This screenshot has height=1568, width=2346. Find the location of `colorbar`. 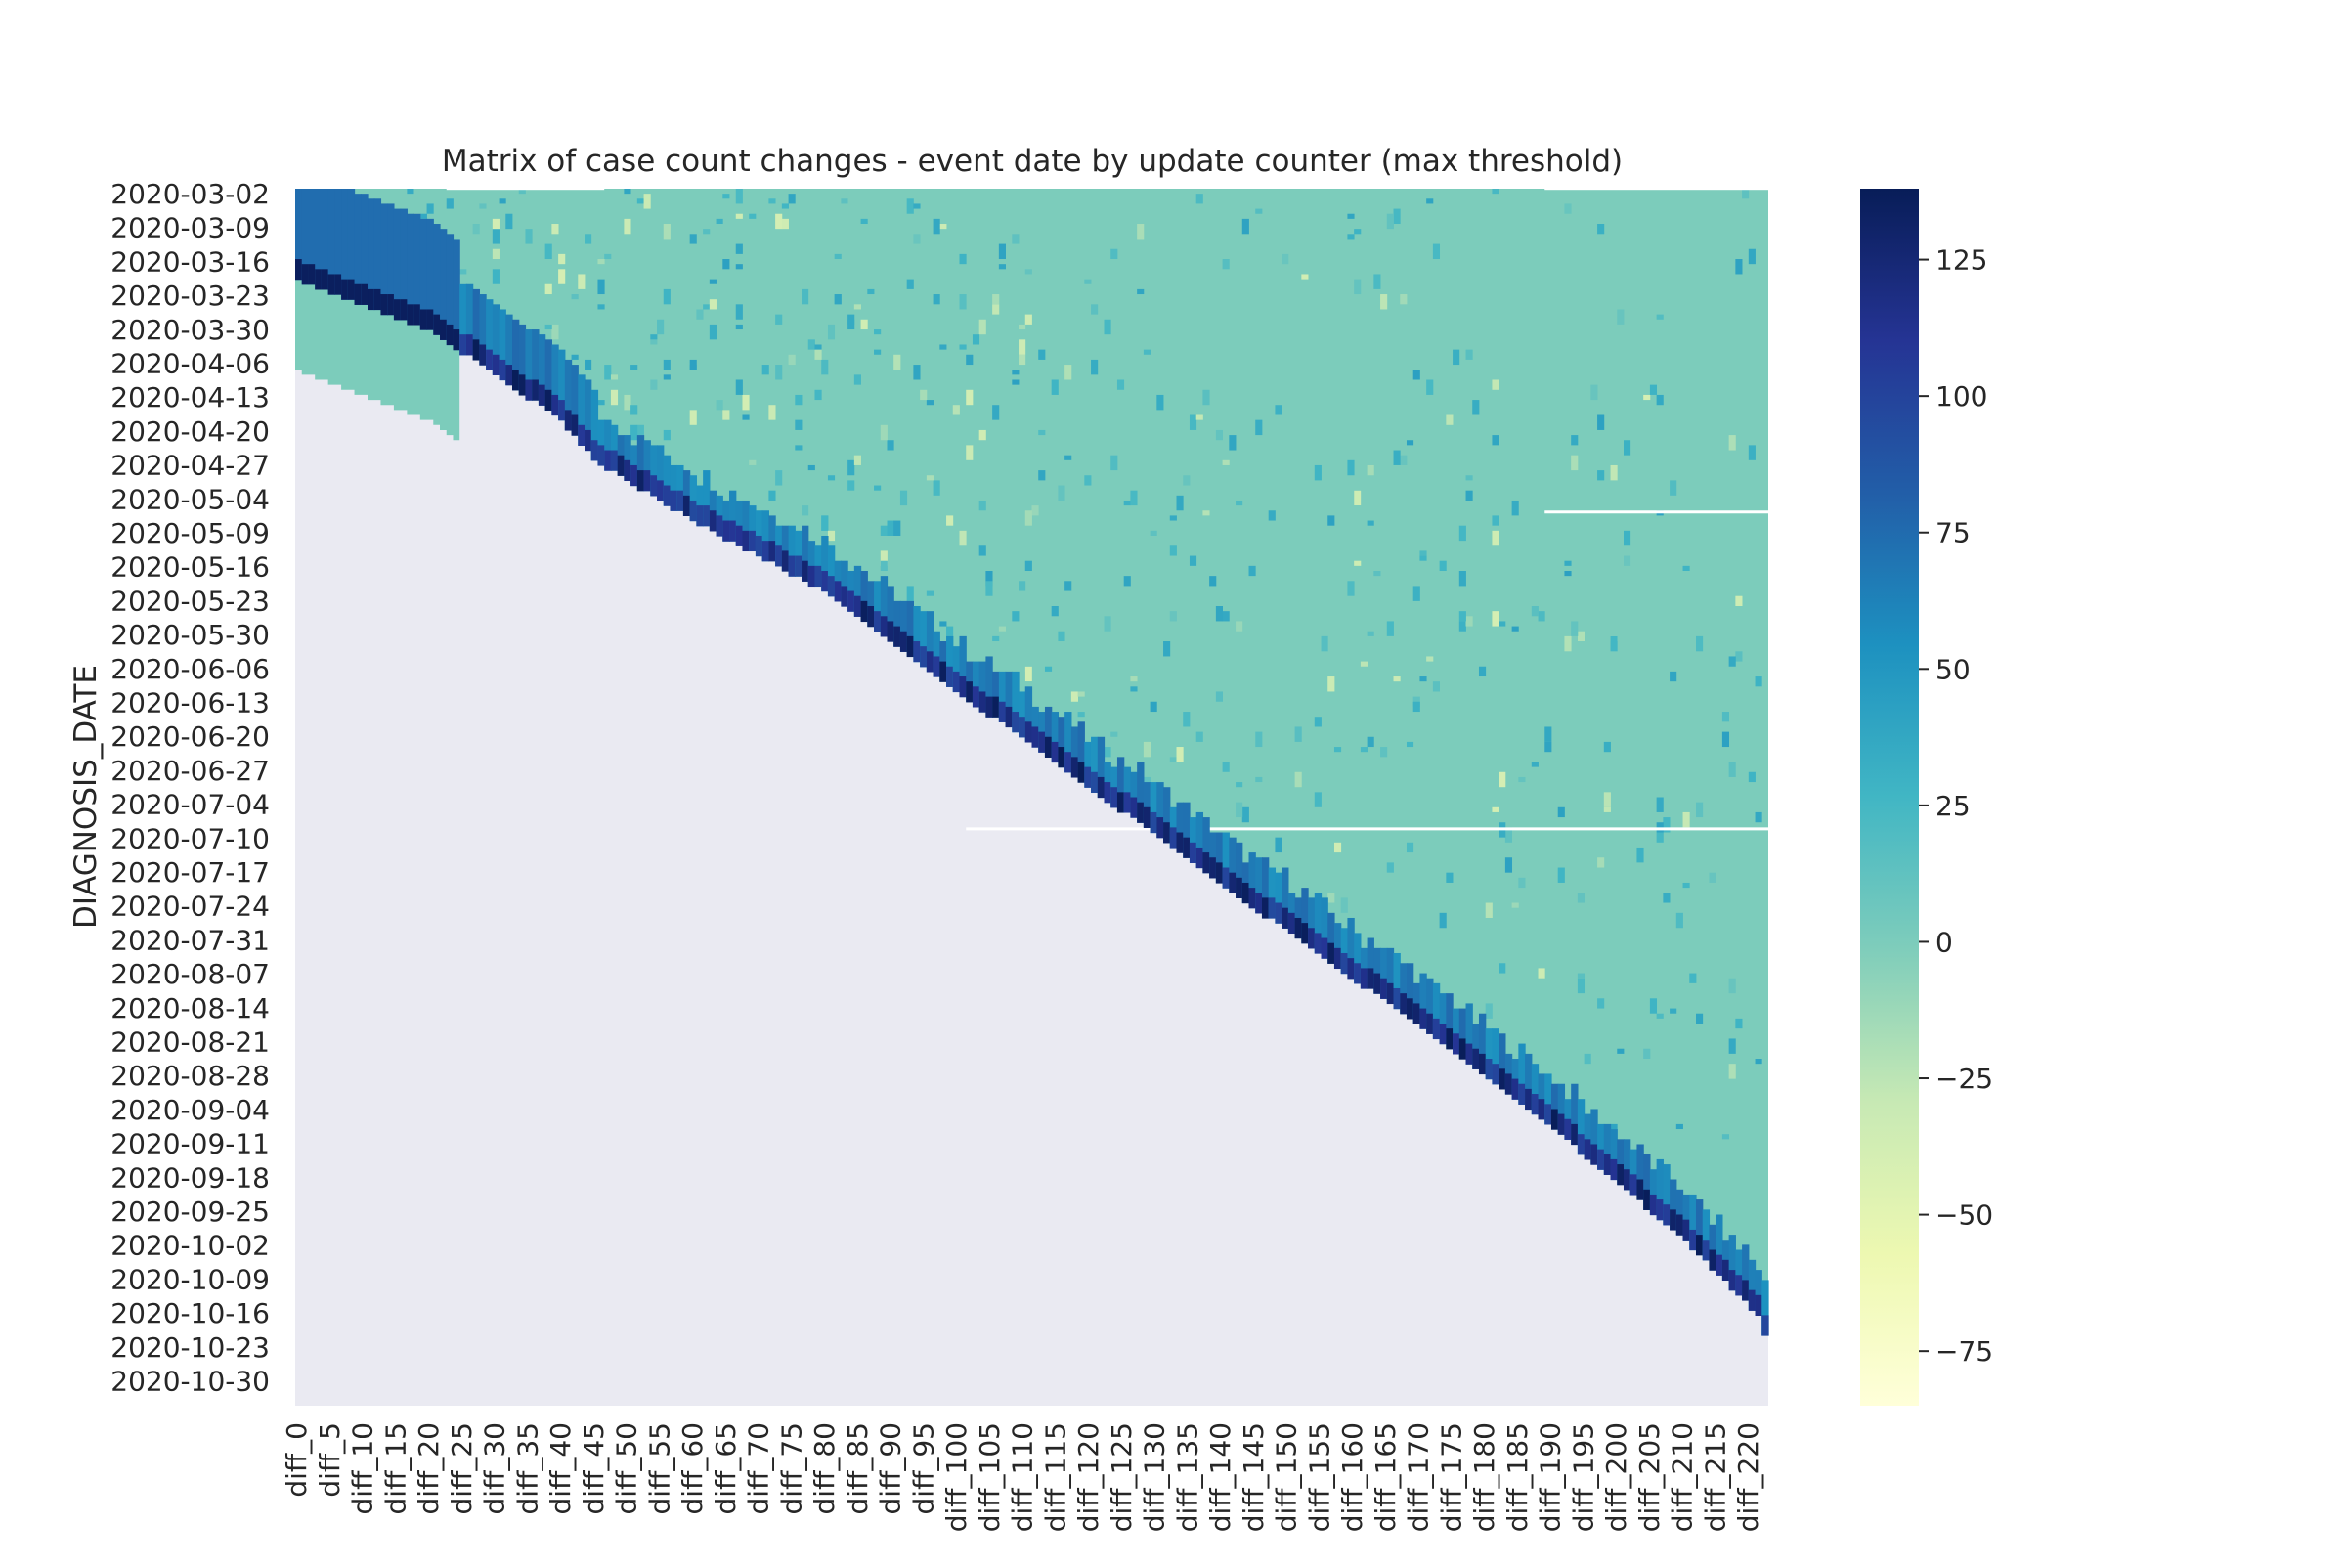

colorbar is located at coordinates (1890, 797).